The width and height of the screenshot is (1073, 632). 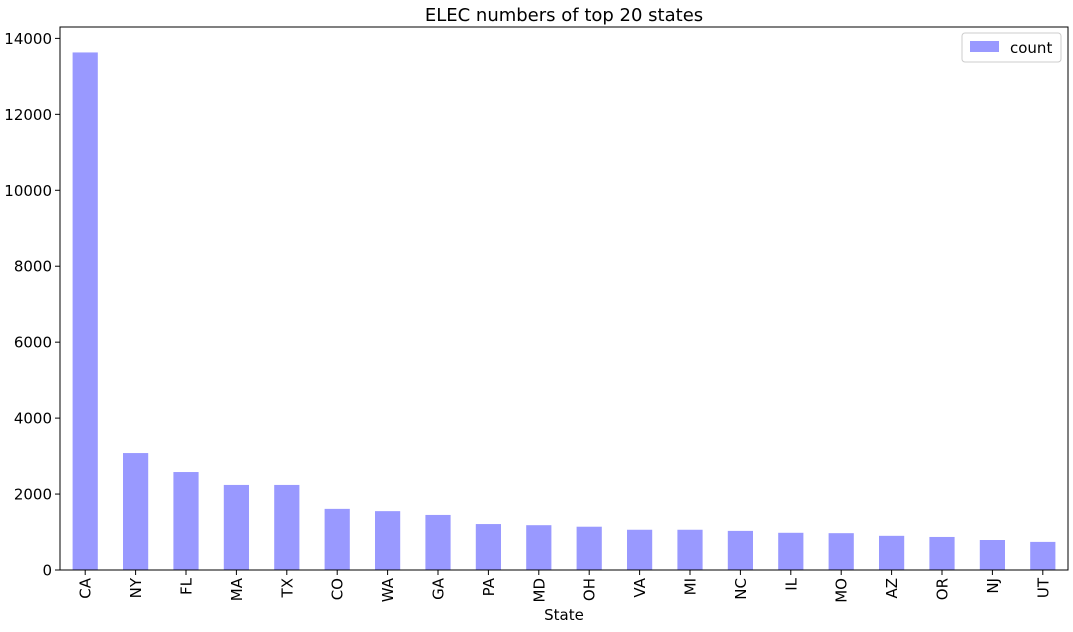 I want to click on bar-fl, so click(x=186, y=521).